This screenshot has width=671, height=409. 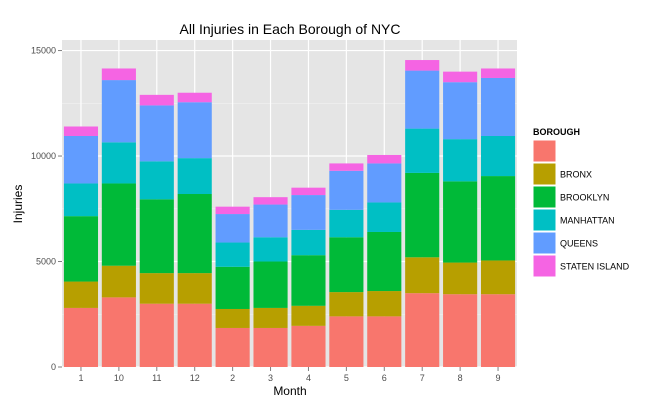 What do you see at coordinates (119, 378) in the screenshot?
I see `x-tick-label: 10` at bounding box center [119, 378].